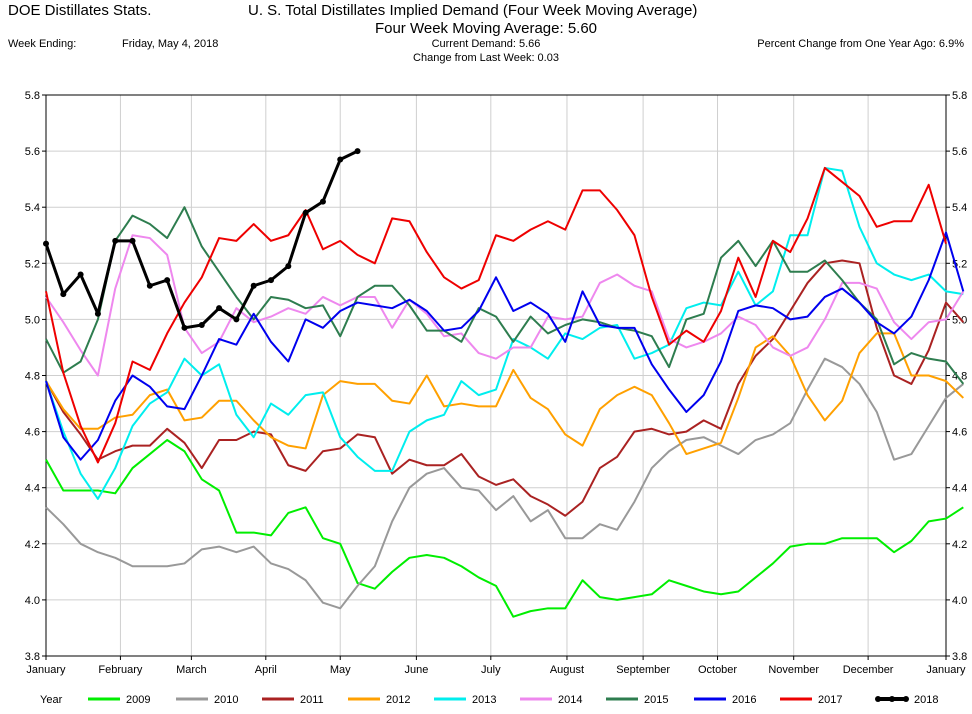 This screenshot has height=714, width=972. I want to click on legend-label-2011: 2011, so click(312, 700).